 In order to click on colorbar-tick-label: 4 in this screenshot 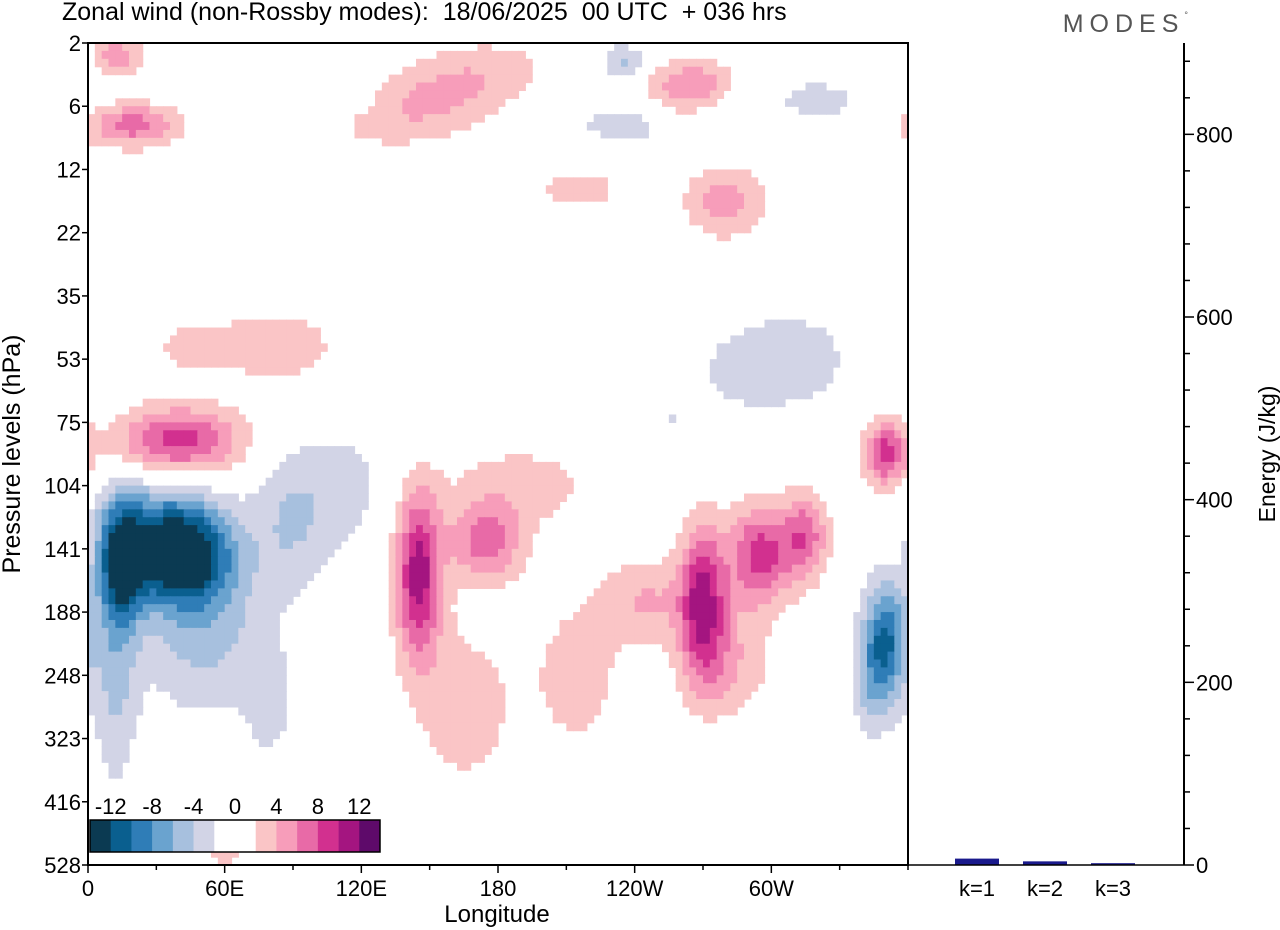, I will do `click(276, 806)`.